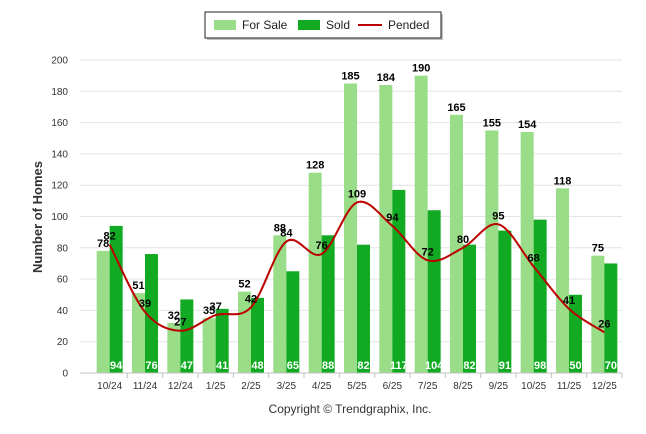  What do you see at coordinates (399, 366) in the screenshot?
I see `sold-value-label: 117` at bounding box center [399, 366].